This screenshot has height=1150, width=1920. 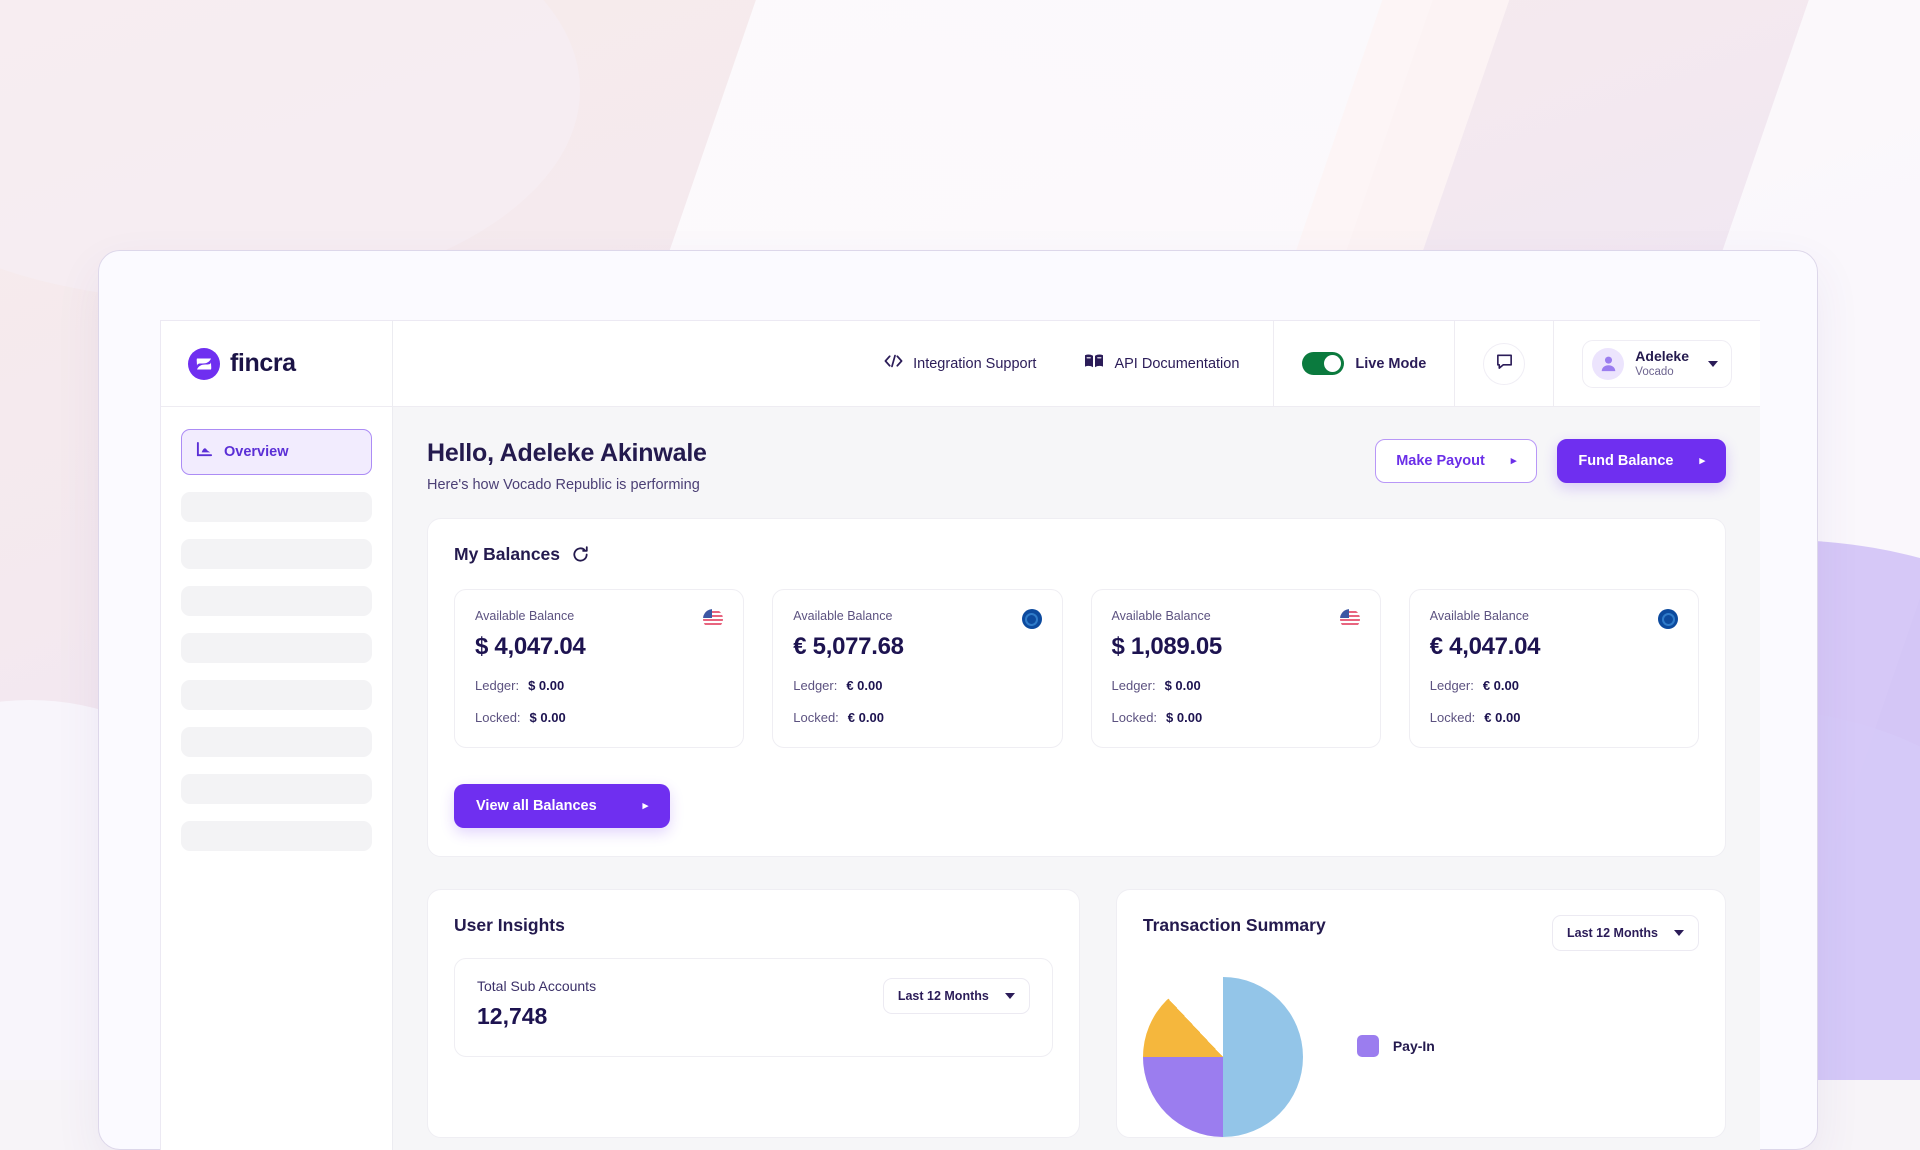 What do you see at coordinates (509, 925) in the screenshot?
I see `user-insights-title: User Insights` at bounding box center [509, 925].